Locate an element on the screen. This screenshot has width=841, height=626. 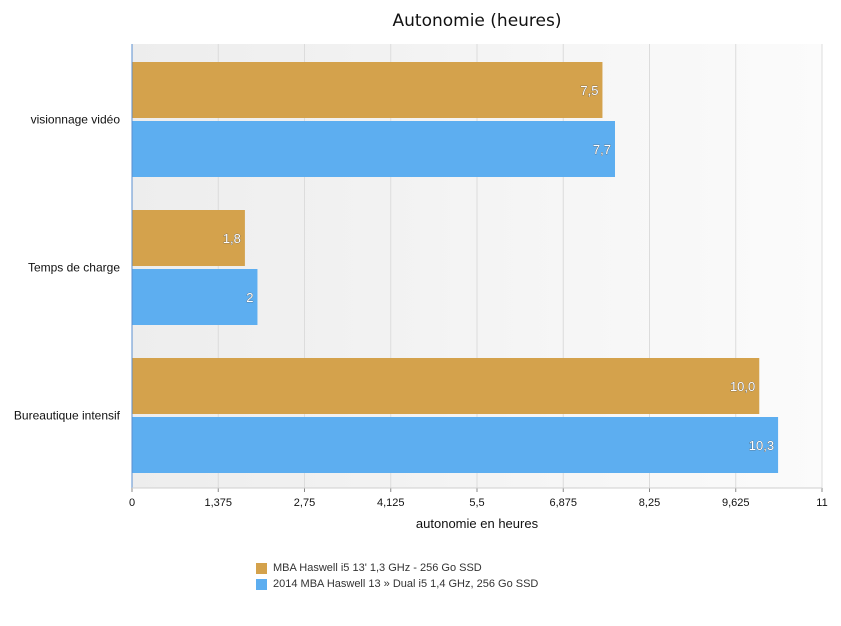
data-label: 7,5 is located at coordinates (589, 90).